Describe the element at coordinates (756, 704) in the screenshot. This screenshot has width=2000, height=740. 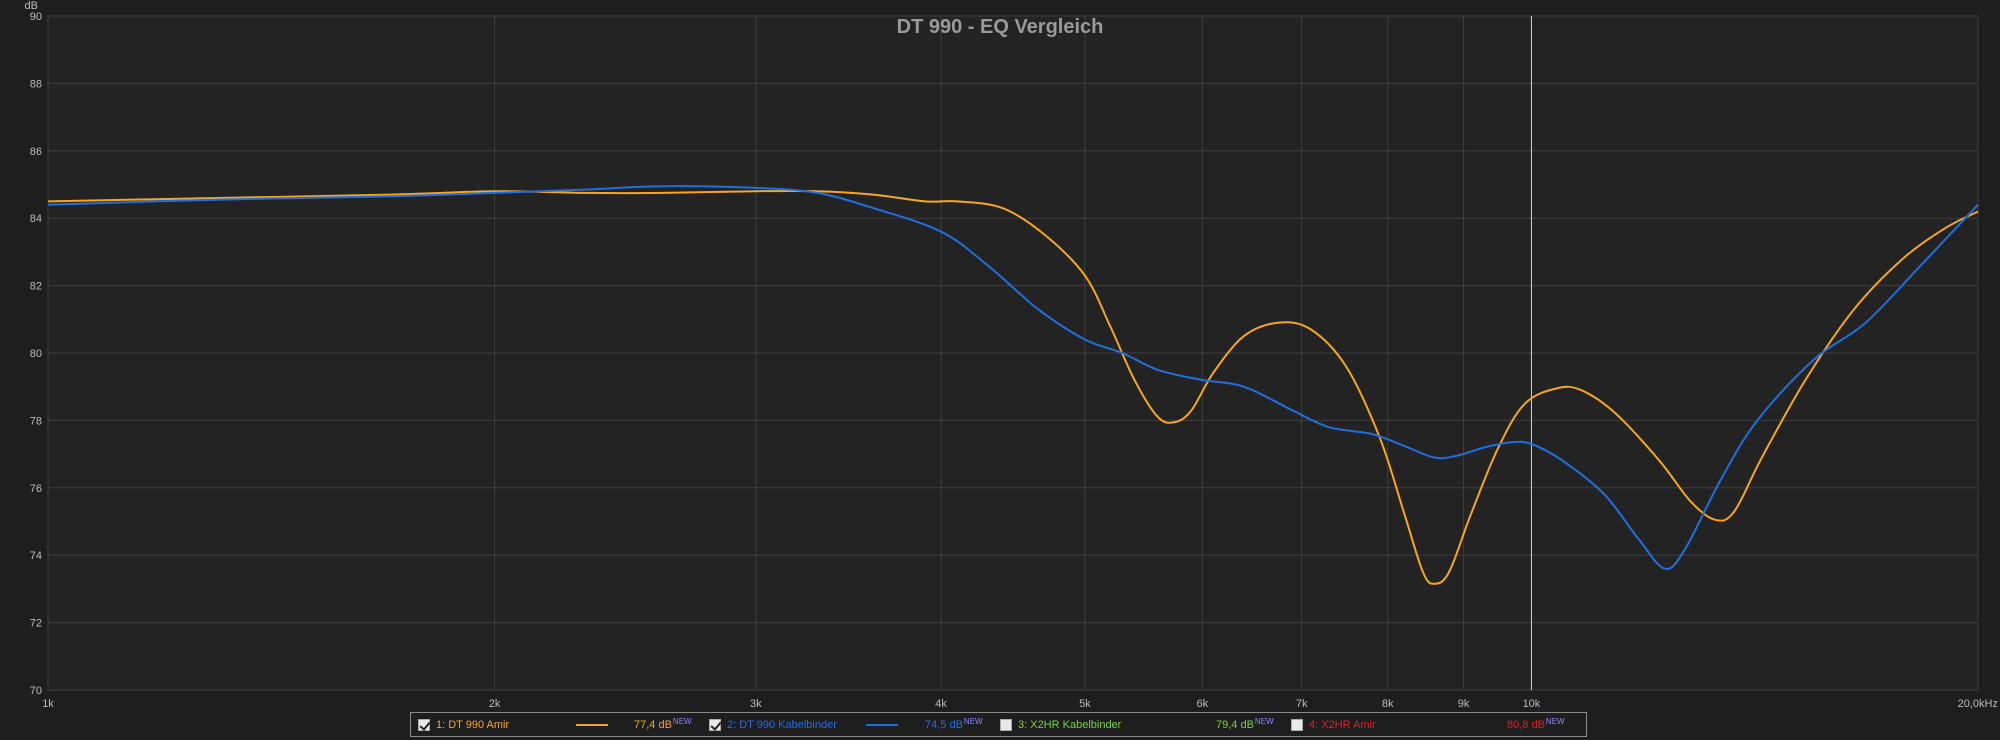
I see `x-tick-label: 3k` at that location.